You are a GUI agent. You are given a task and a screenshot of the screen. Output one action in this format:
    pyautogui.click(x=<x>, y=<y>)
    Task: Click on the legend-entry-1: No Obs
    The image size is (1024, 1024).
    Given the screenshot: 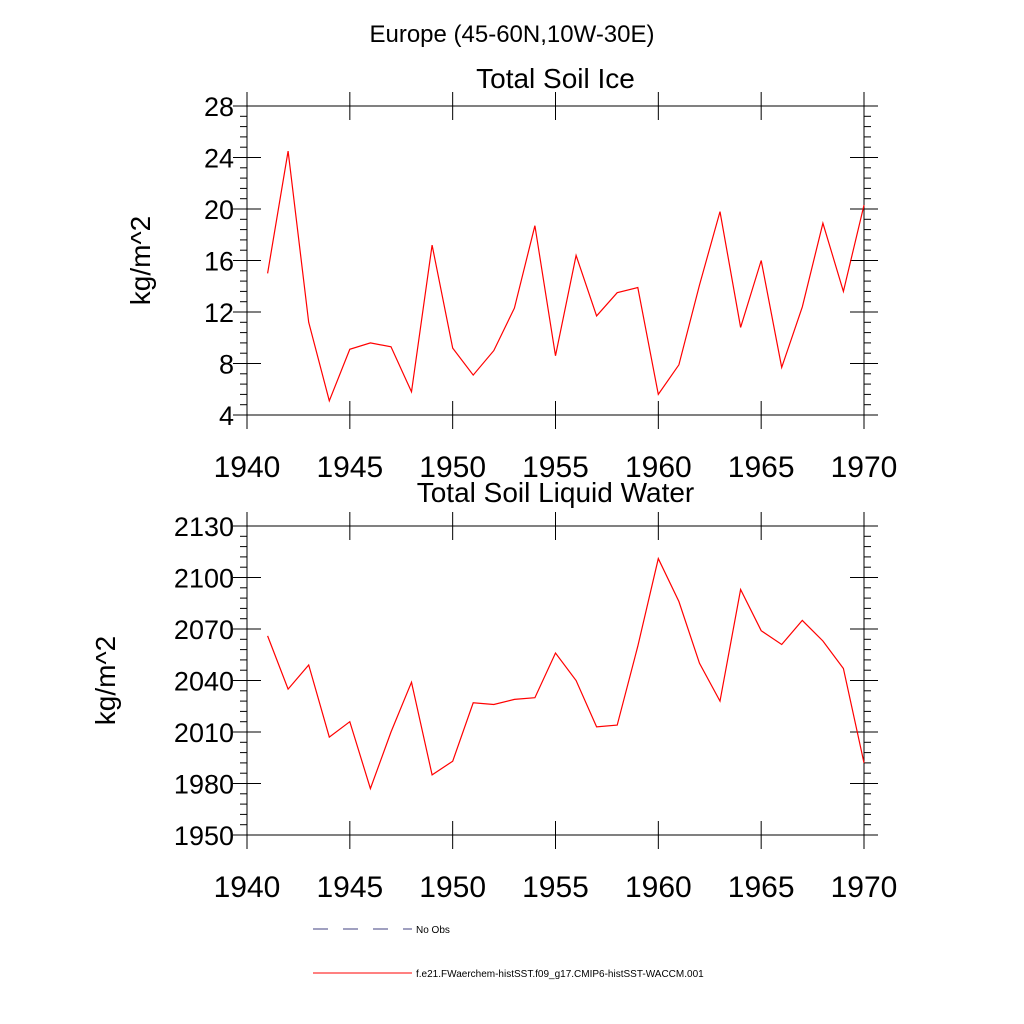 What is the action you would take?
    pyautogui.click(x=381, y=930)
    